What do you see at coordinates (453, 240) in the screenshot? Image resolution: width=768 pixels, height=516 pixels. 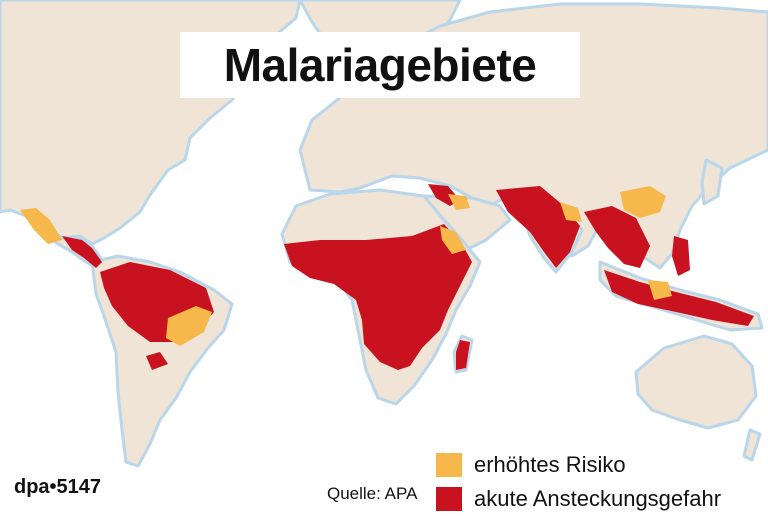 I see `risk-area-arabia` at bounding box center [453, 240].